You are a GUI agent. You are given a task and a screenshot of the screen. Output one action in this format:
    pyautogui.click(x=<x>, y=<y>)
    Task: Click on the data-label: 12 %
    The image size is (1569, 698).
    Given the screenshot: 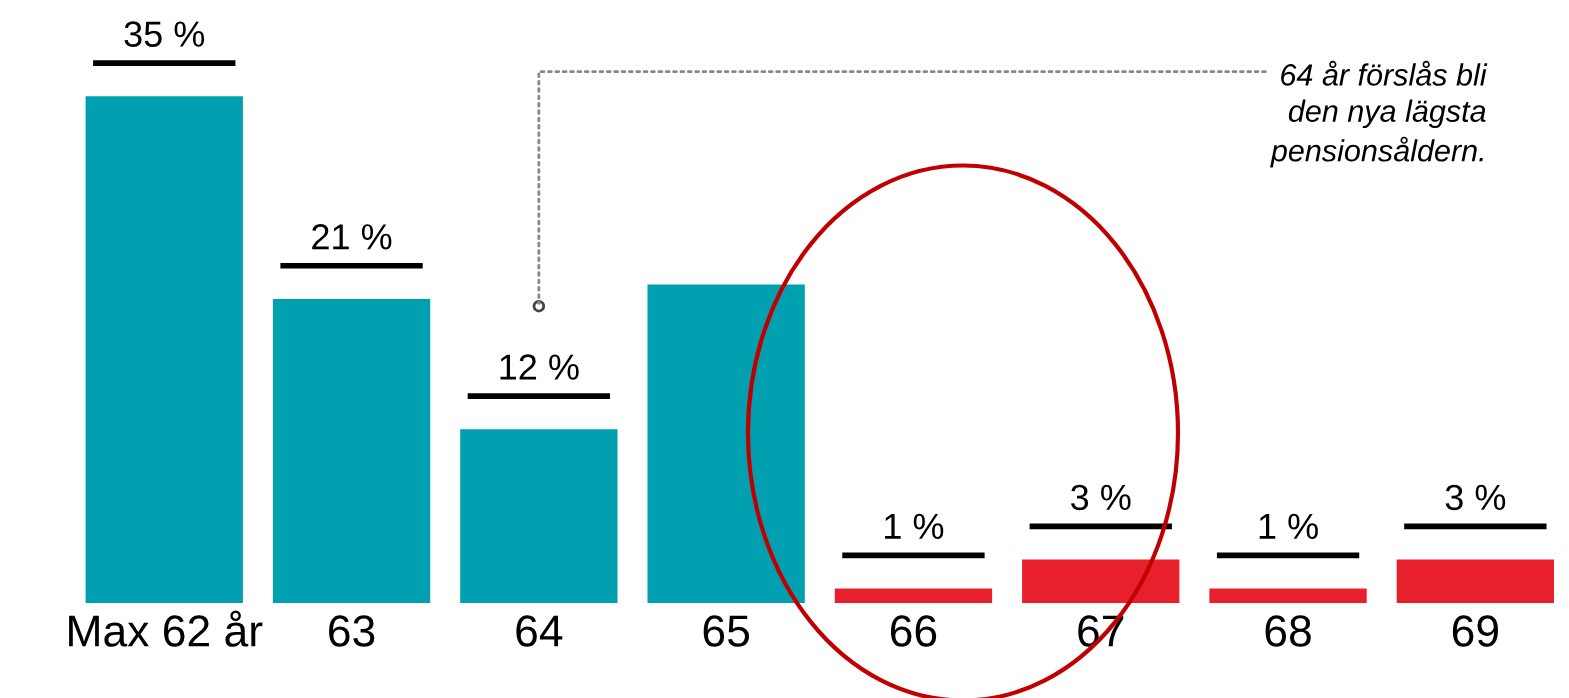 What is the action you would take?
    pyautogui.click(x=539, y=367)
    